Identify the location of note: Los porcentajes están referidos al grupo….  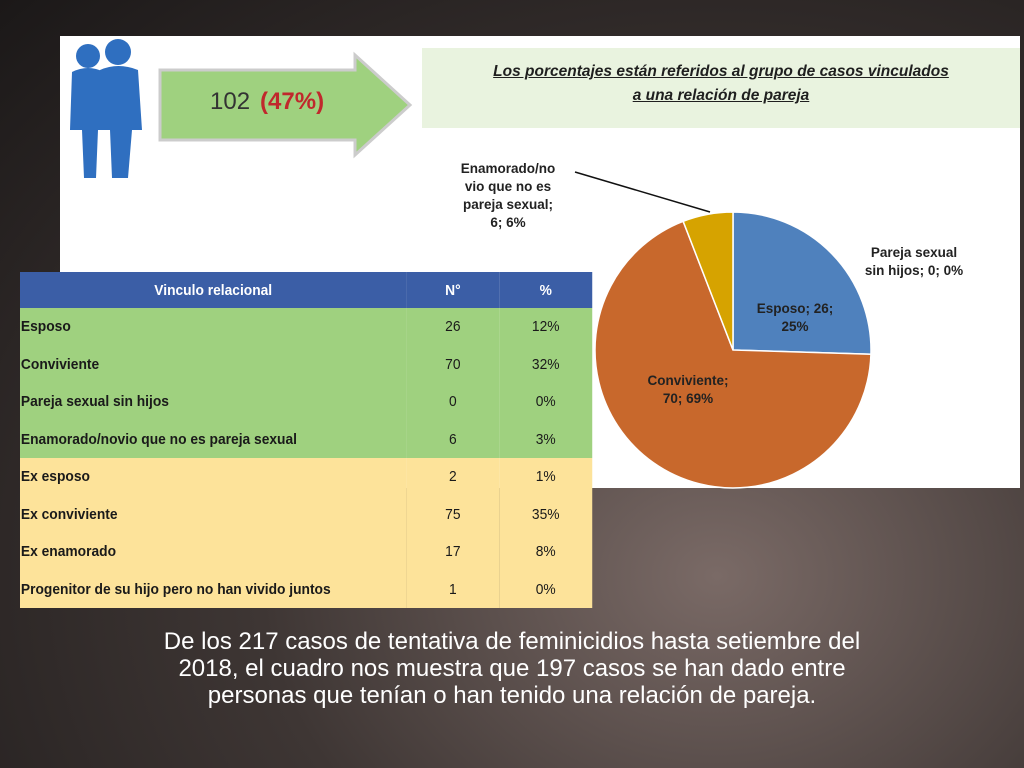
(721, 88).